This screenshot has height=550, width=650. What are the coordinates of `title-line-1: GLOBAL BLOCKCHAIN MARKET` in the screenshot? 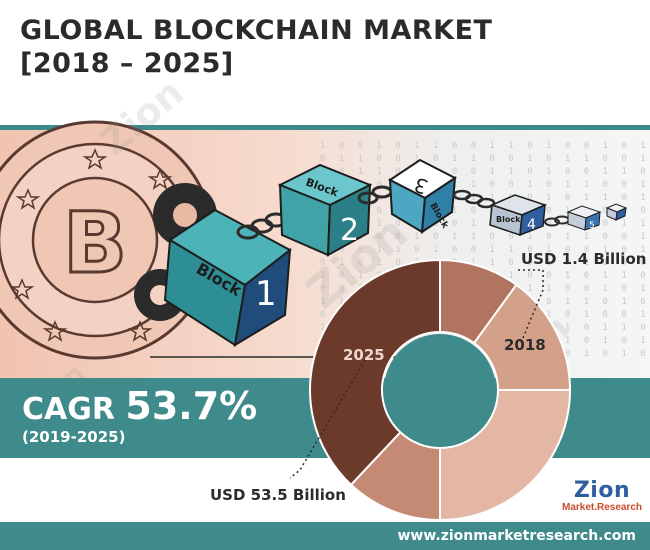 It's located at (256, 30).